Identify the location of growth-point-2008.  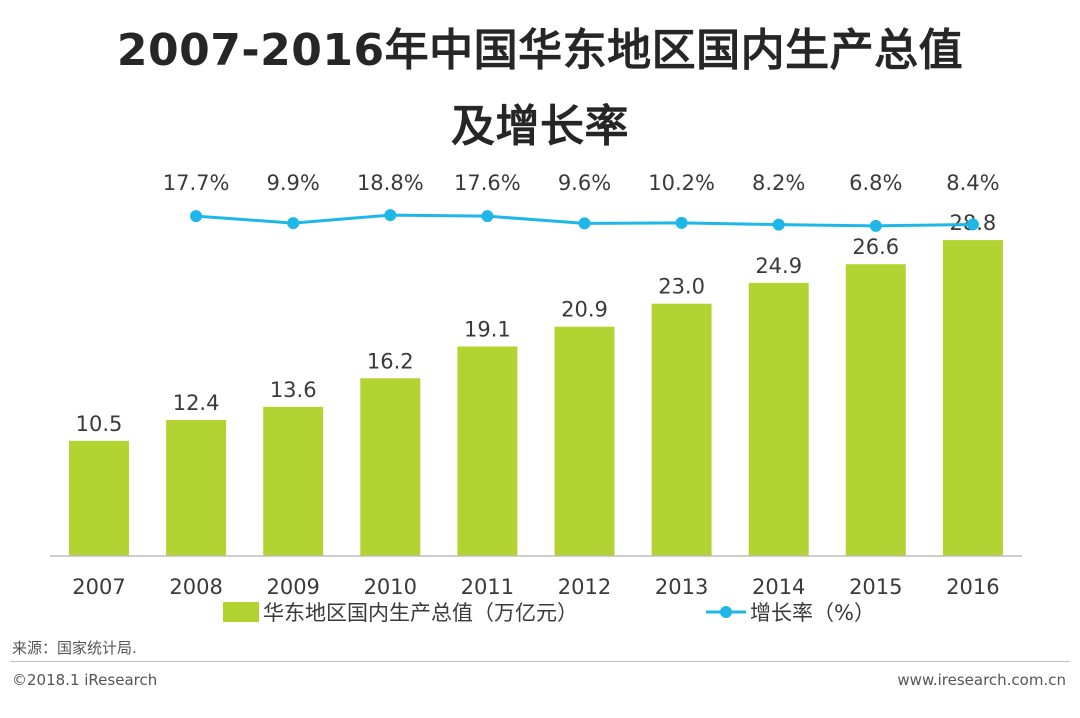
(196, 216).